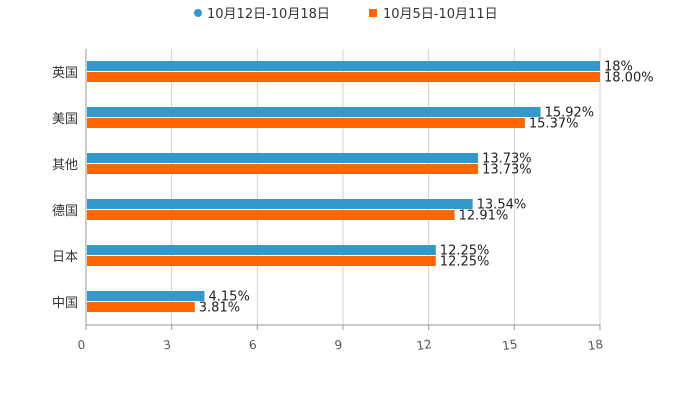 This screenshot has height=400, width=700. Describe the element at coordinates (346, 14) in the screenshot. I see `legend: 10月12日-10月18日 10月5日-10月11日` at that location.